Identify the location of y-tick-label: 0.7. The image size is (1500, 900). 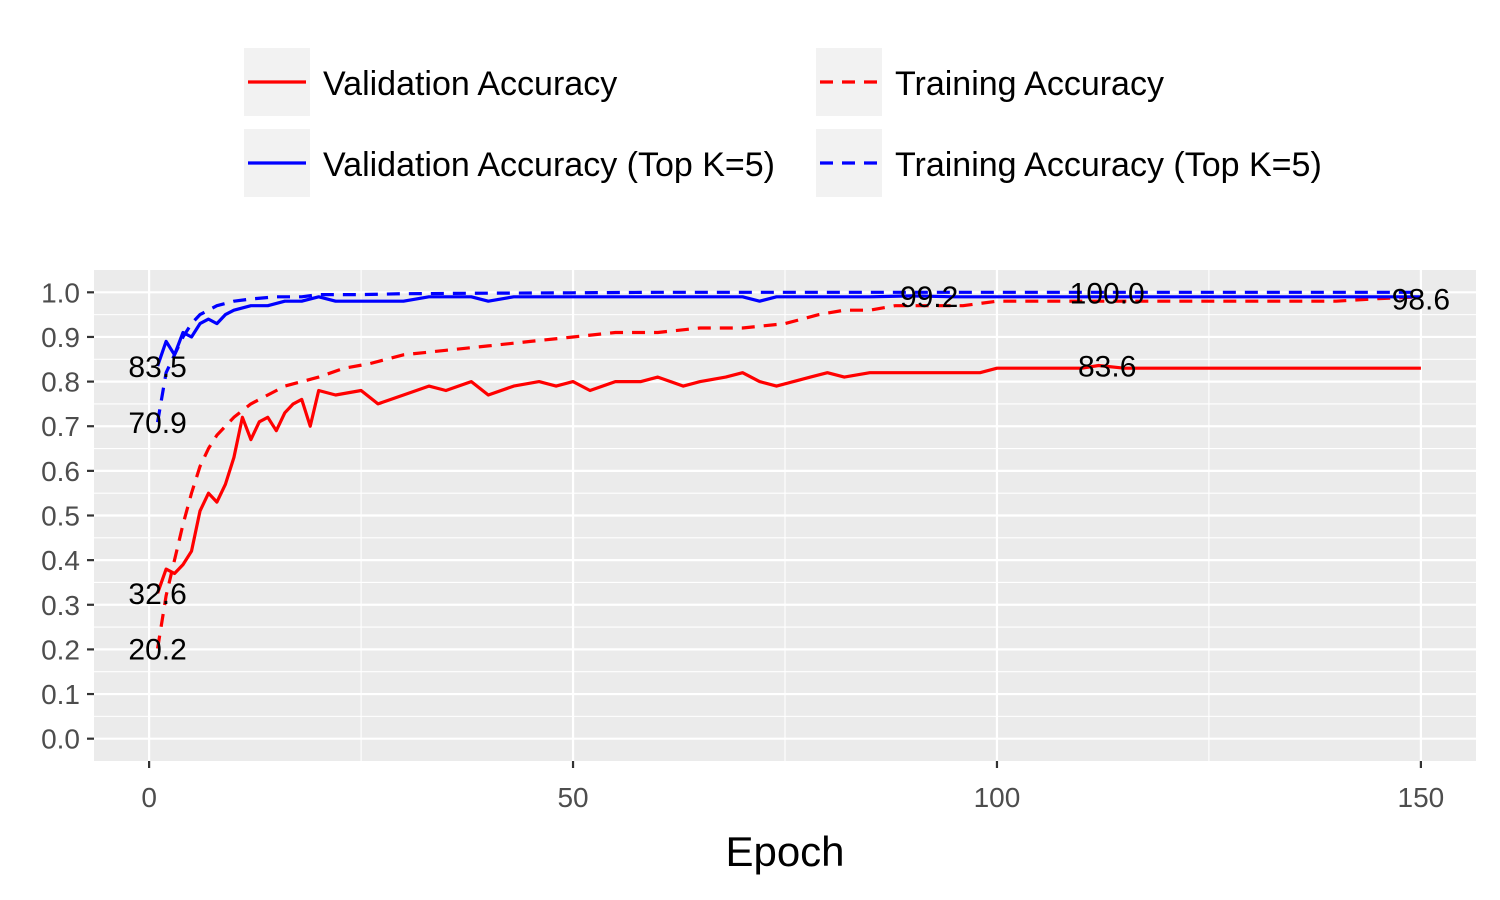
(60, 426).